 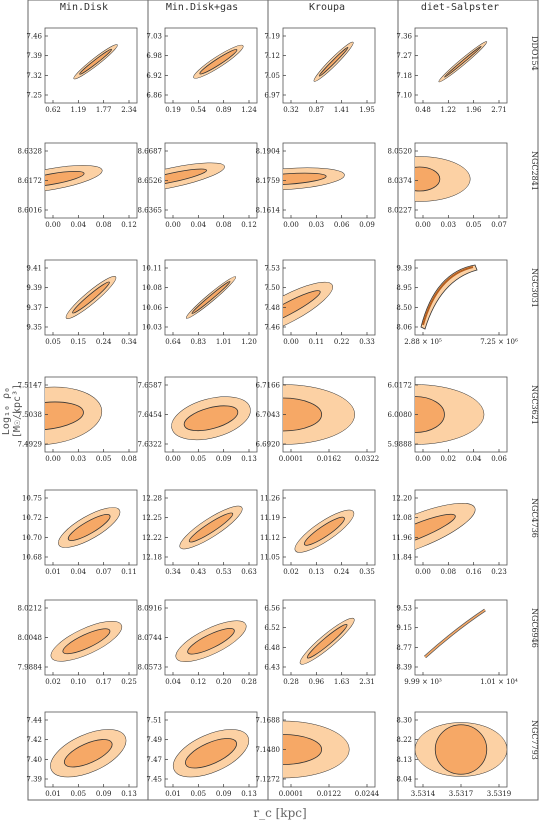 I want to click on y-tick-label: 7.39, so click(x=34, y=780).